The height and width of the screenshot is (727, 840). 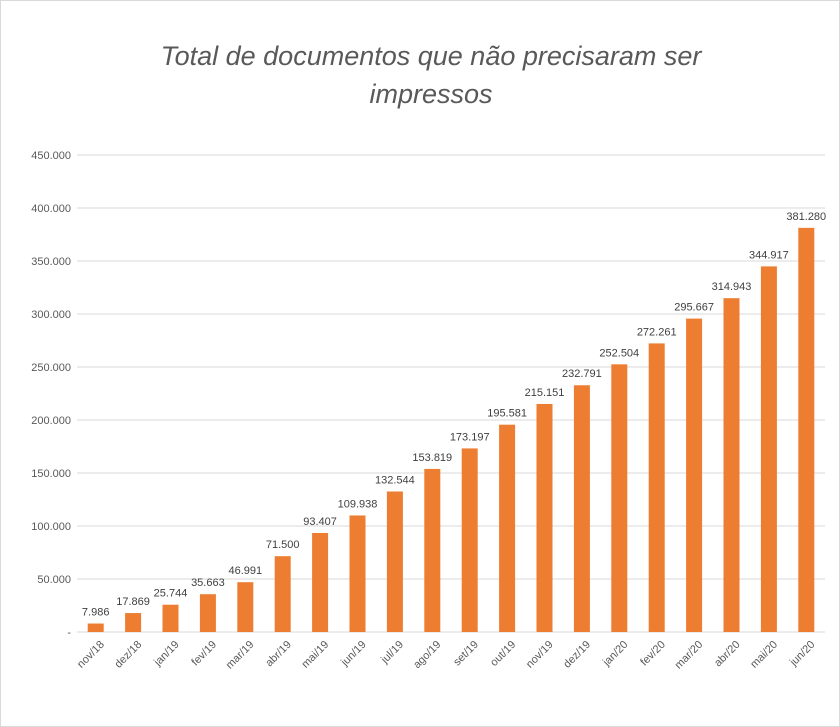 I want to click on data-label: 153.819, so click(x=432, y=458).